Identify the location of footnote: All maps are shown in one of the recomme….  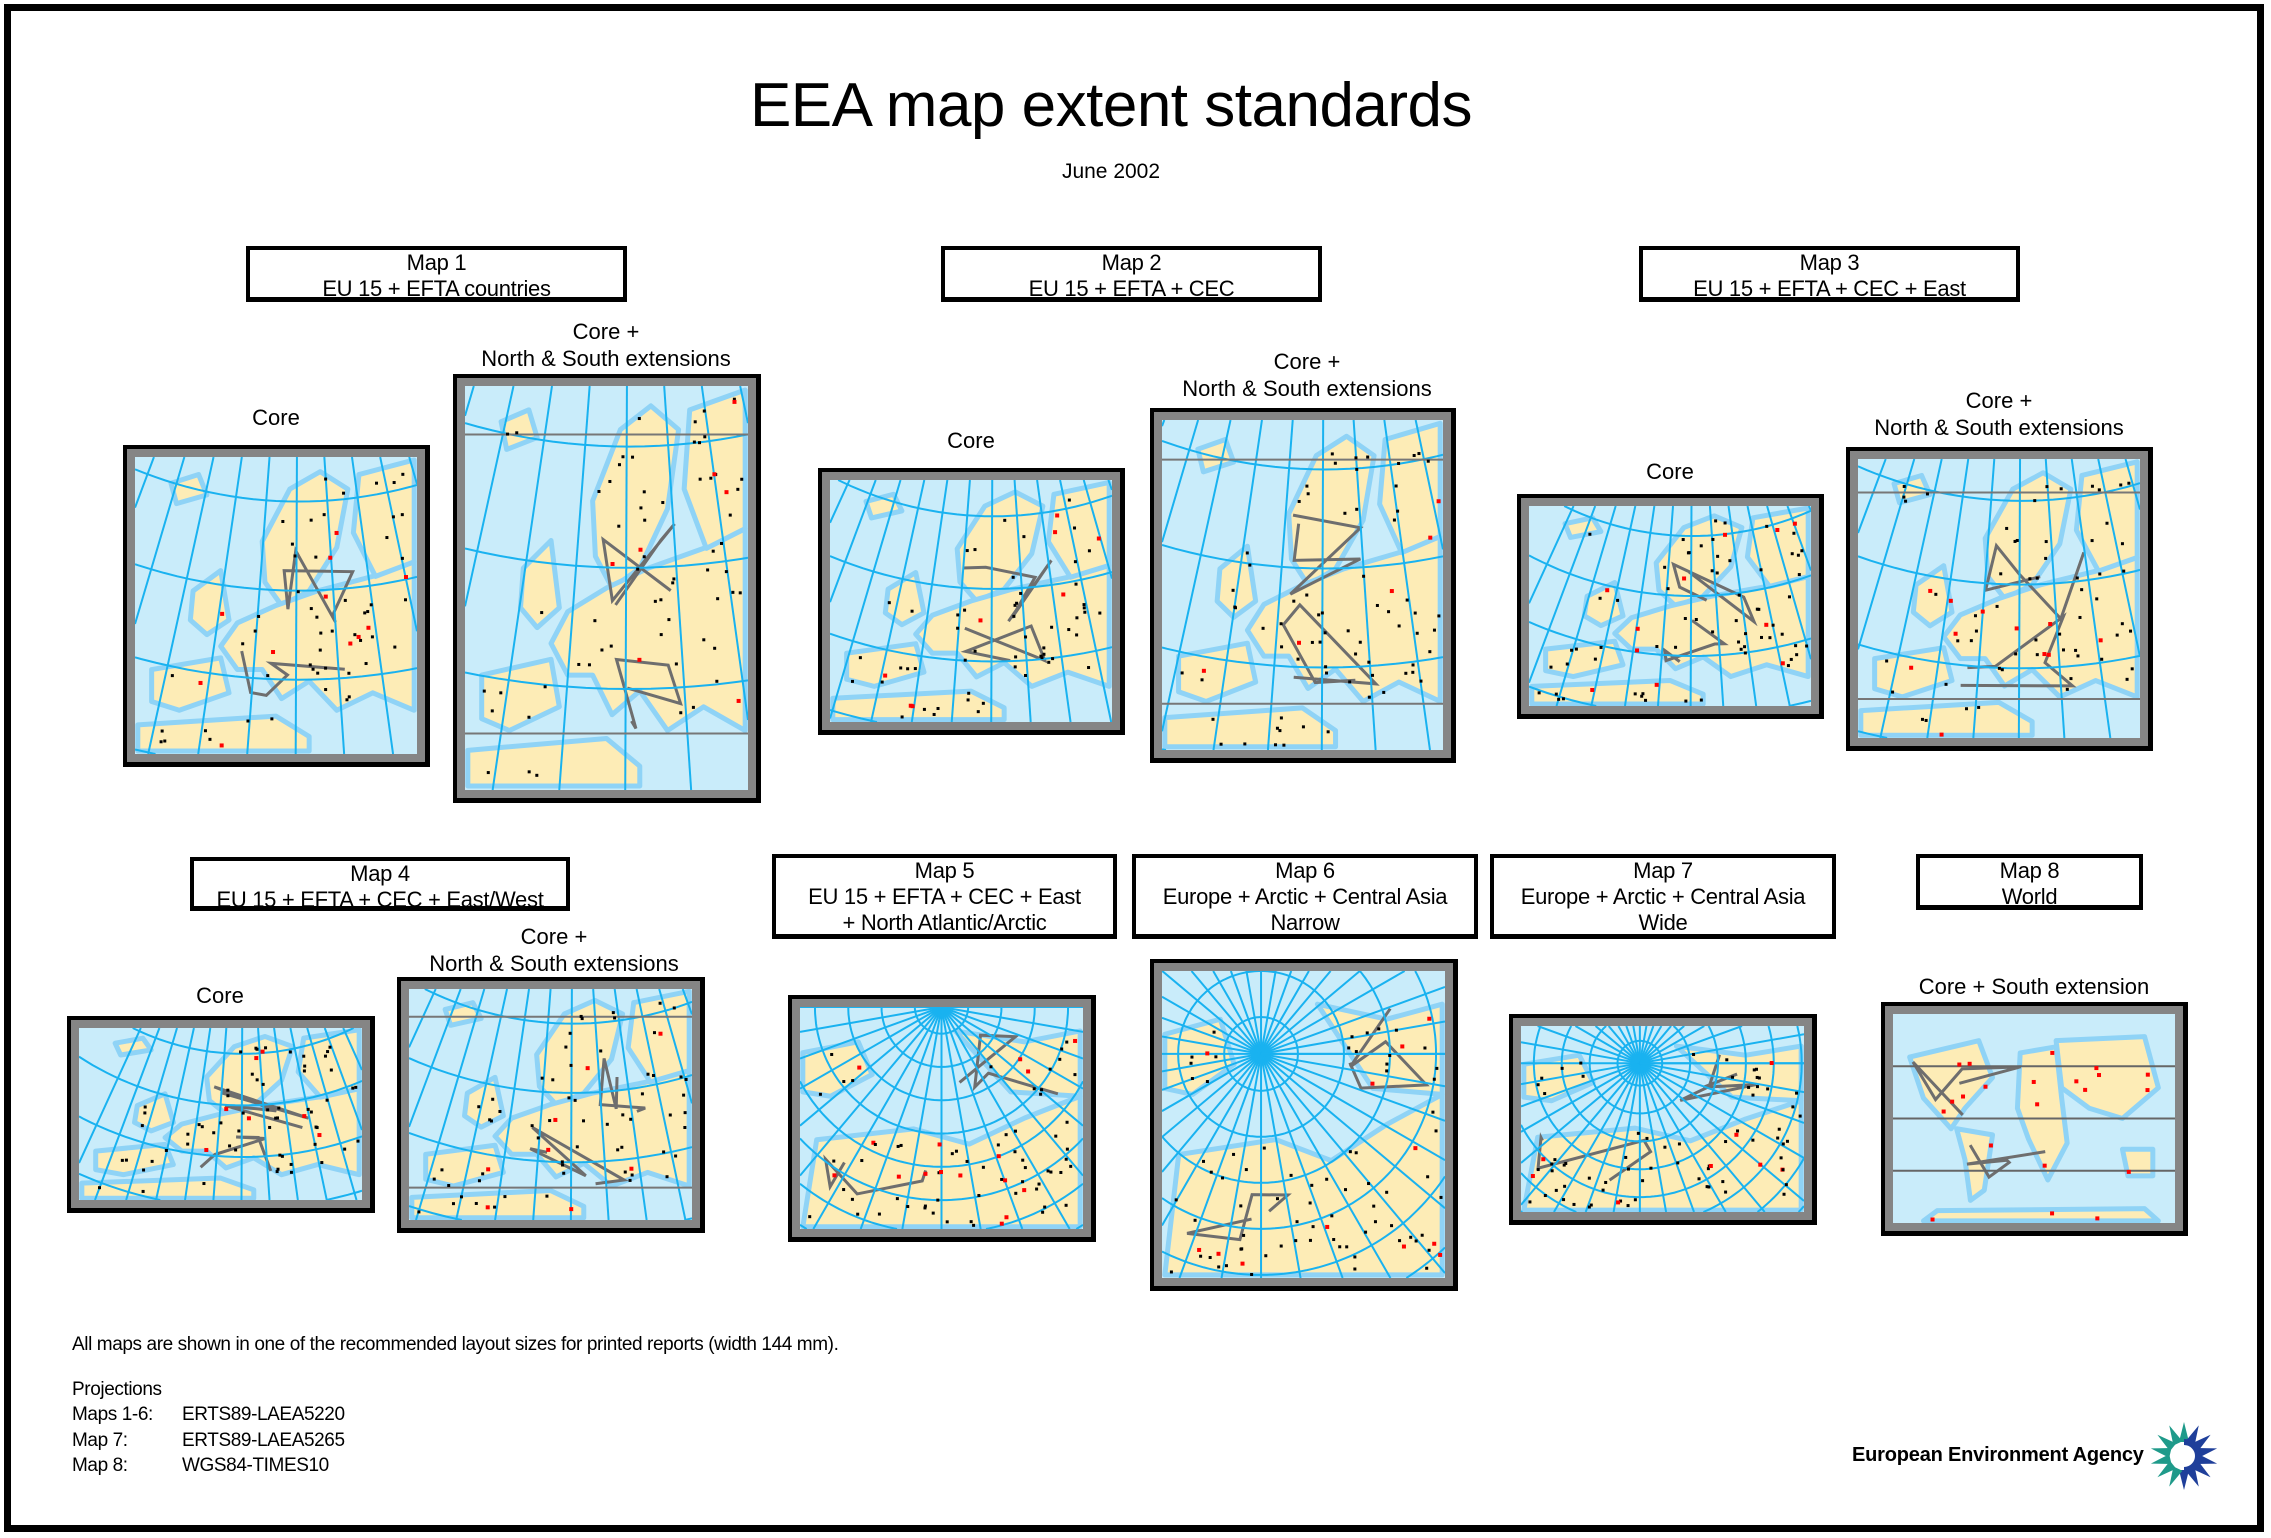
(455, 1344).